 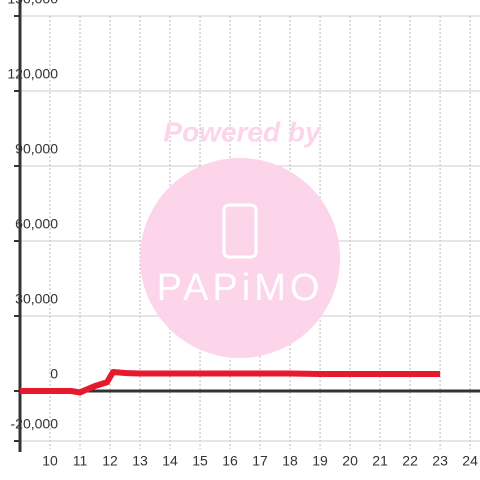 What do you see at coordinates (380, 461) in the screenshot?
I see `x-tick-label: 21` at bounding box center [380, 461].